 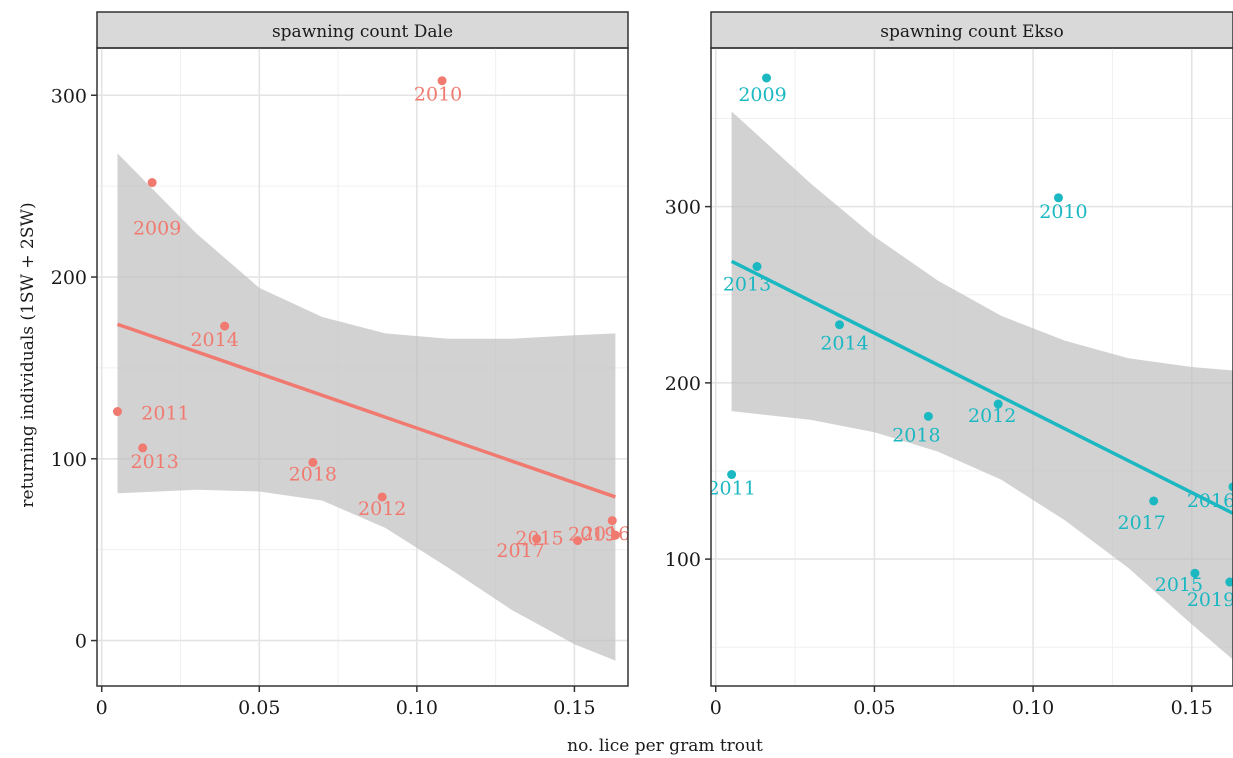 What do you see at coordinates (28, 354) in the screenshot?
I see `y-axis-title: returning individuals (1SW + 2SW)` at bounding box center [28, 354].